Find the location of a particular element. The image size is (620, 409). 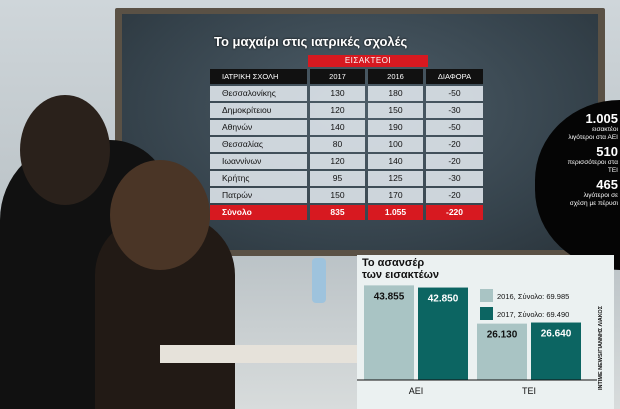

cell: 190 is located at coordinates (395, 127).